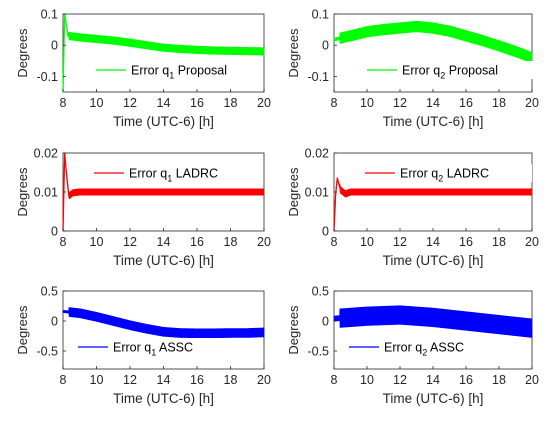 This screenshot has height=424, width=550. Describe the element at coordinates (444, 175) in the screenshot. I see `legend-entry: Error q2 LADRC` at that location.